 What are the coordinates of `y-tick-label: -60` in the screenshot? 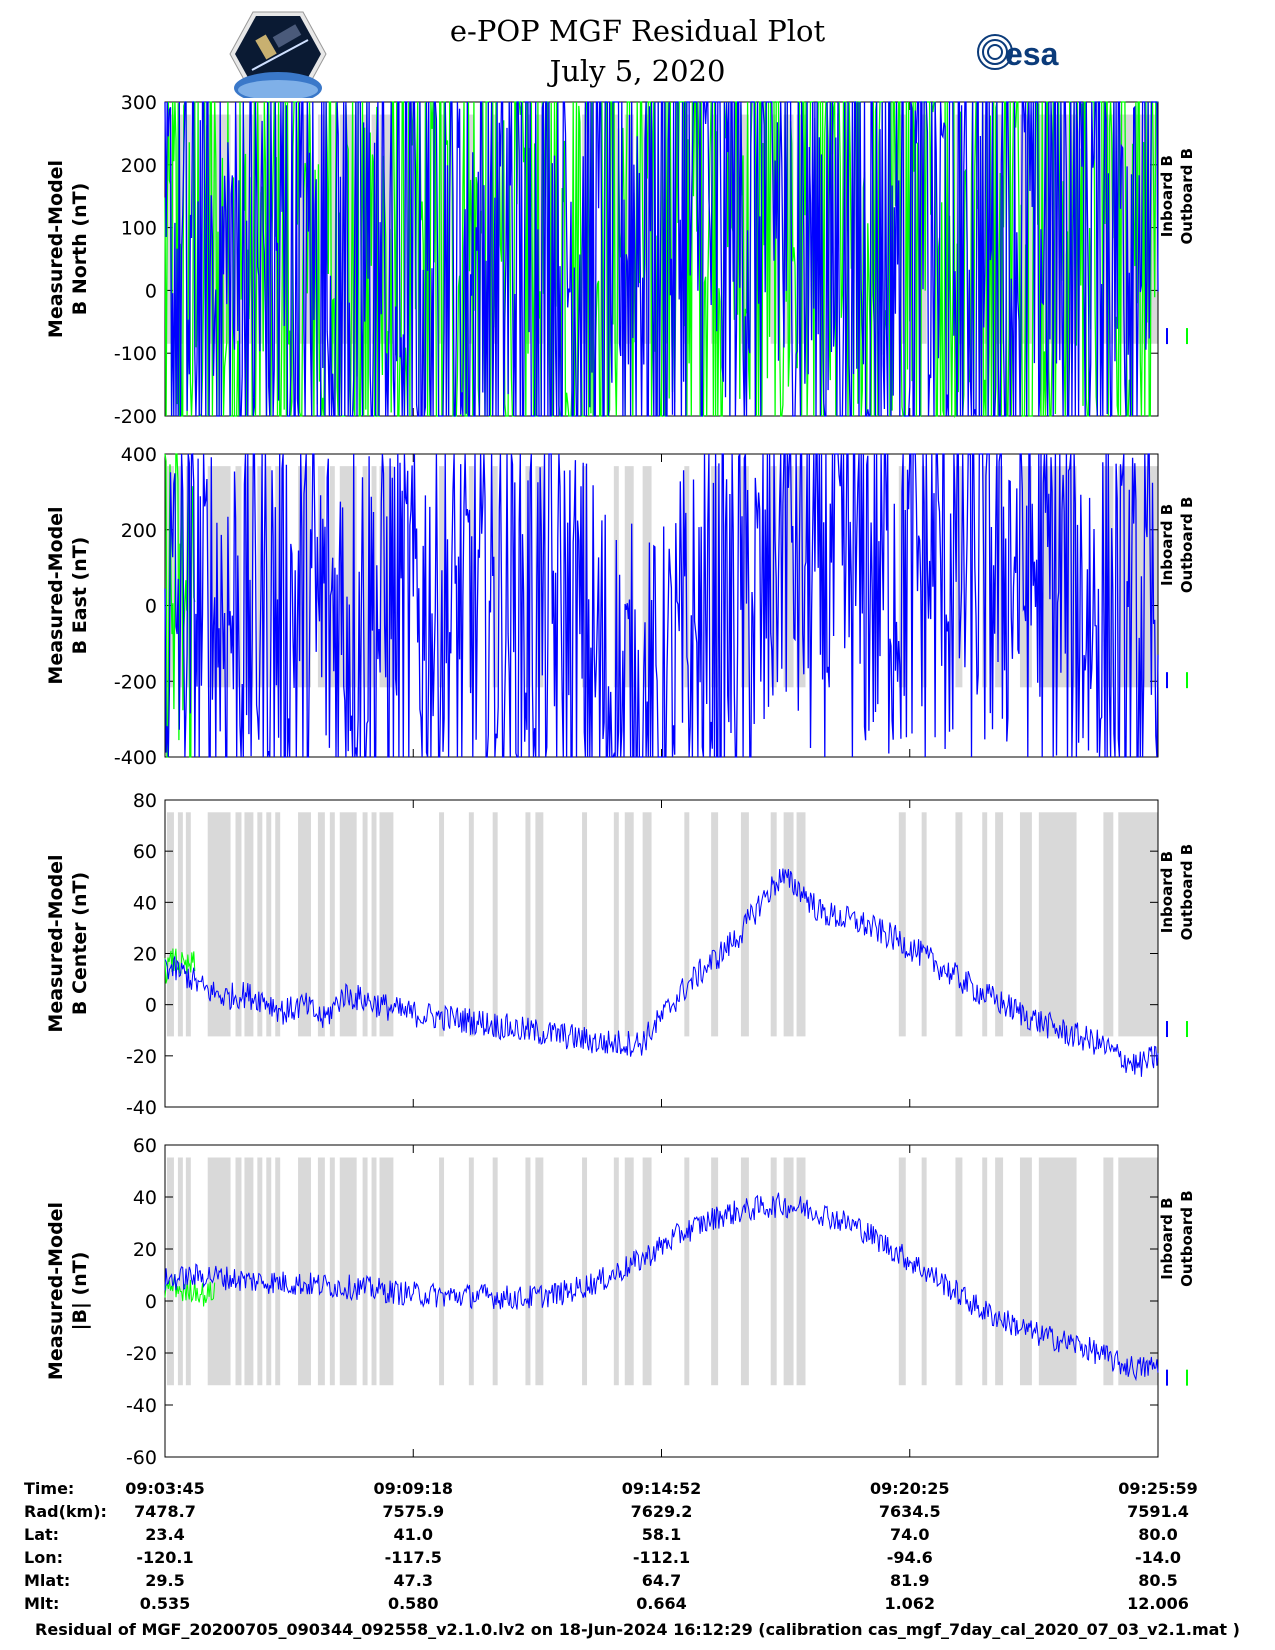 It's located at (141, 1458).